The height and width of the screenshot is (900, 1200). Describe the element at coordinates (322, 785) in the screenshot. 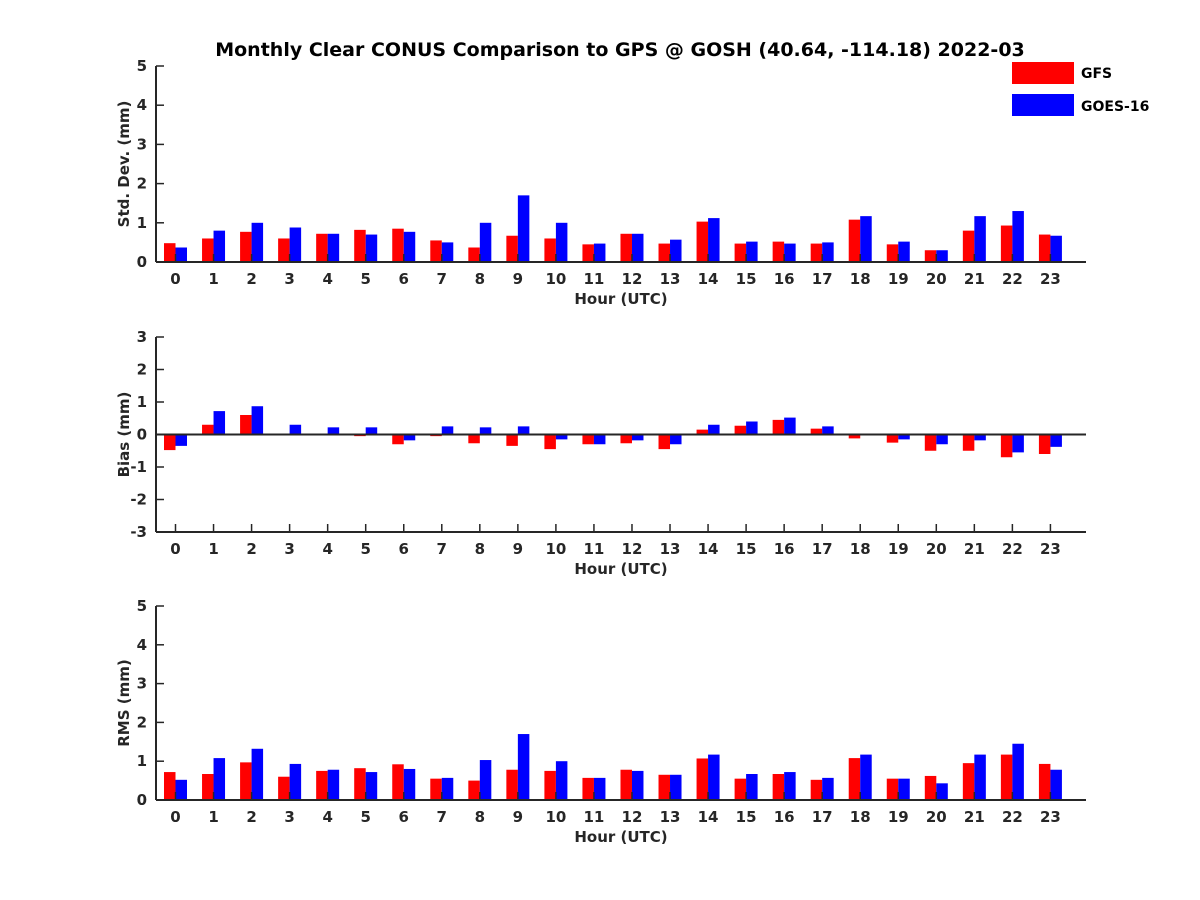

I see `rms-bar-gfs-h4` at that location.